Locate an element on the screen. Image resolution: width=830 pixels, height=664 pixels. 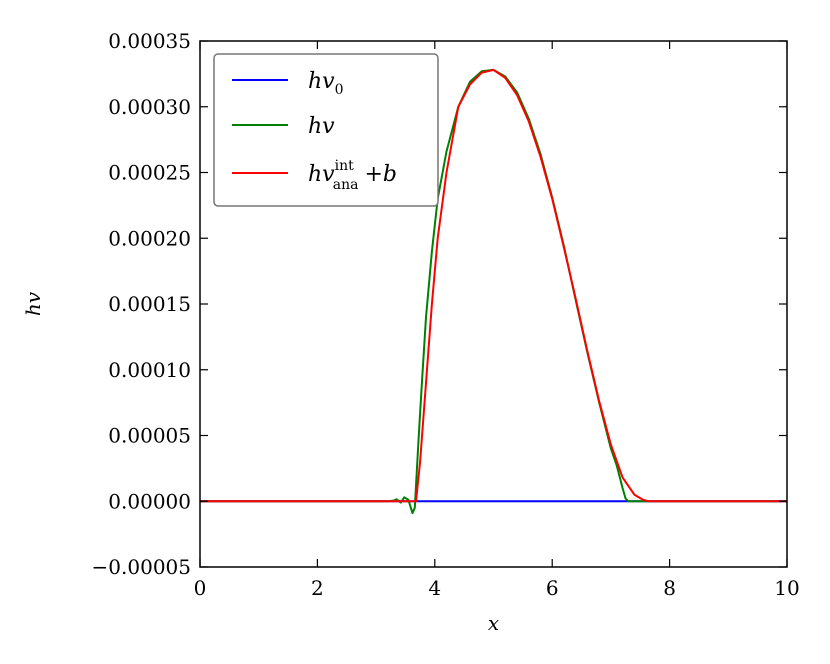
x-axis-label: x is located at coordinates (493, 623).